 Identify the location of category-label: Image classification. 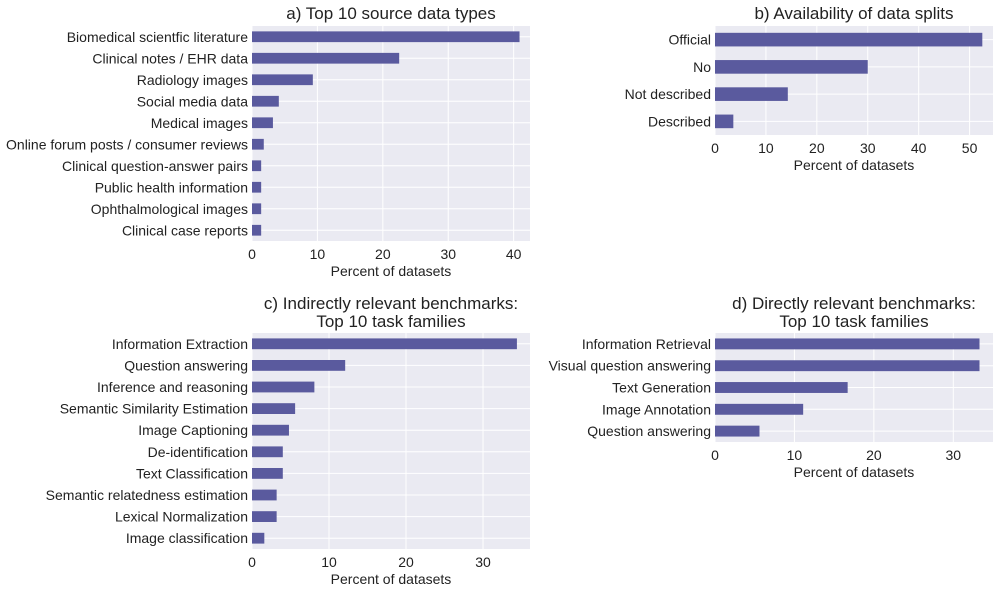
(187, 538).